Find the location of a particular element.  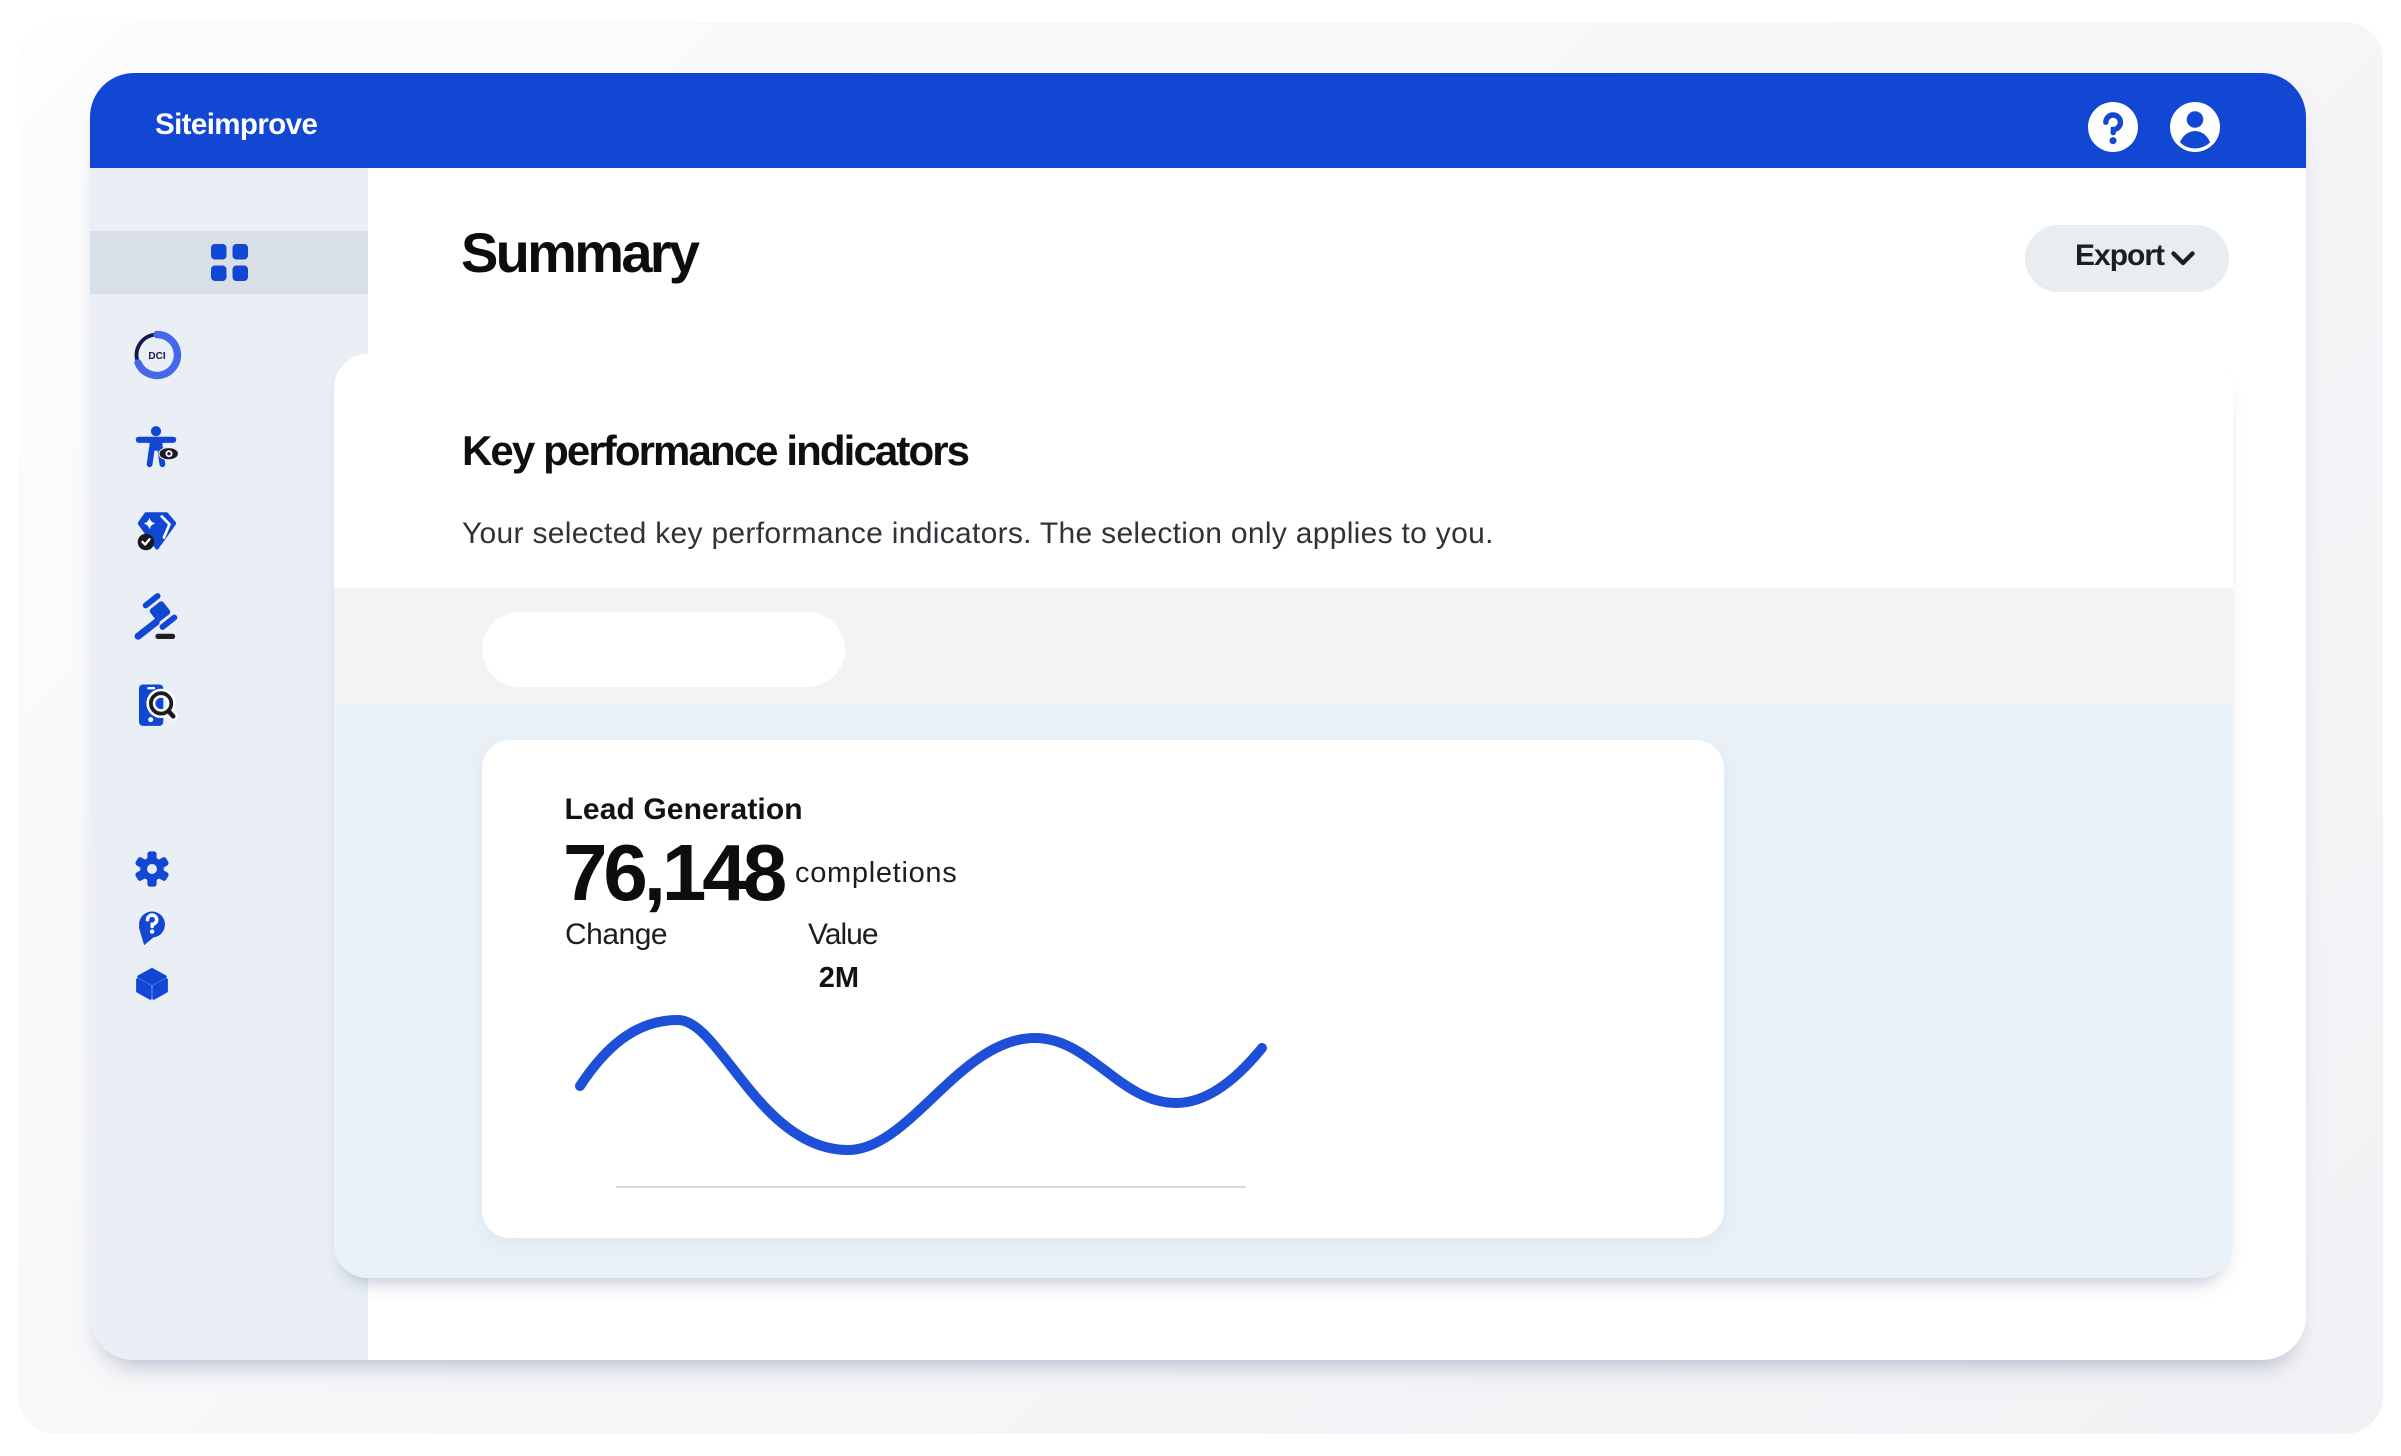

svg-text: DCI is located at coordinates (156, 356).